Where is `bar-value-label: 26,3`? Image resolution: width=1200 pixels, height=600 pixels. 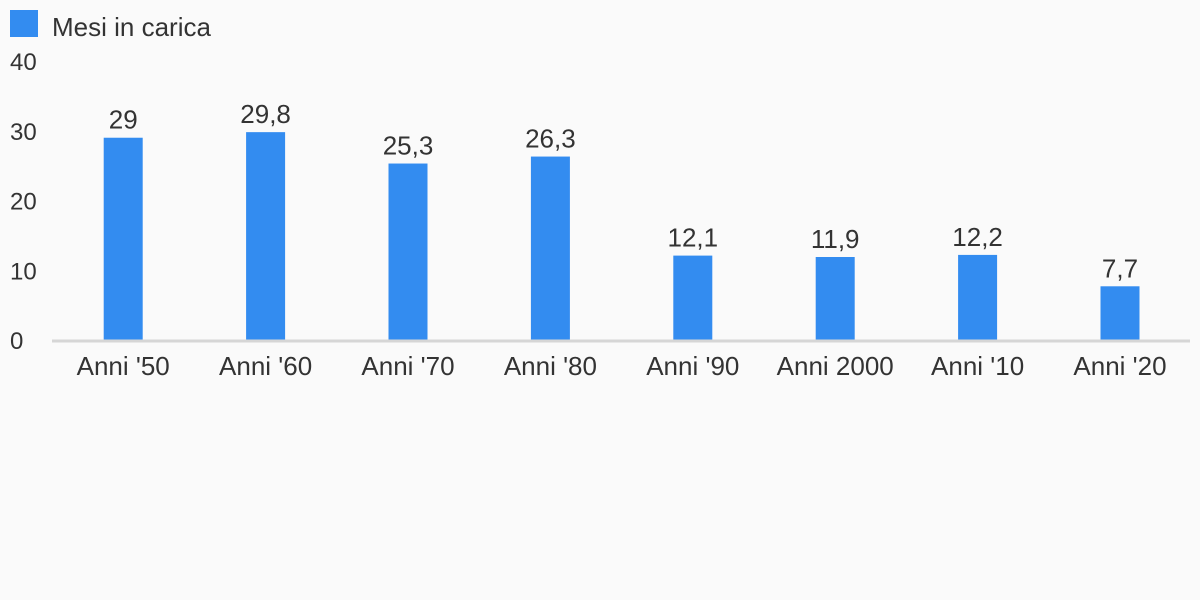 bar-value-label: 26,3 is located at coordinates (550, 139).